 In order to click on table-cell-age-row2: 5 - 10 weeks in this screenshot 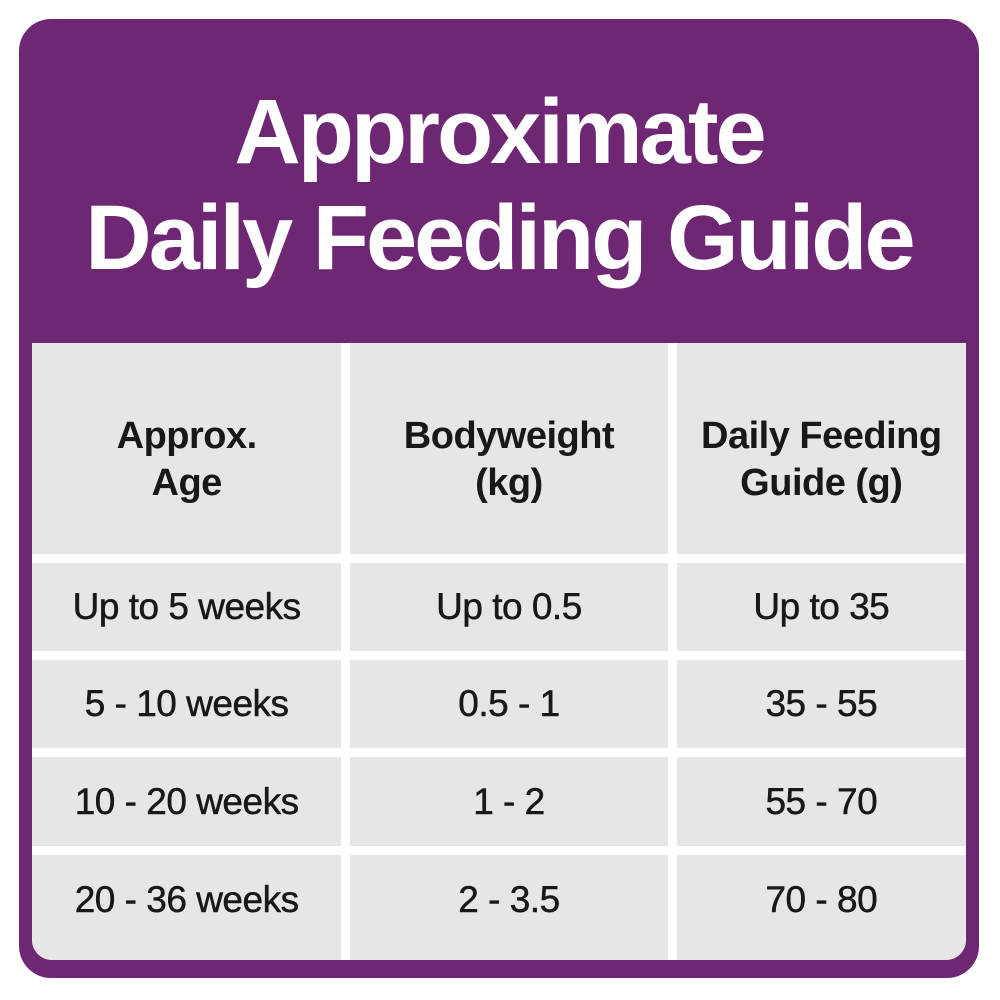, I will do `click(187, 704)`.